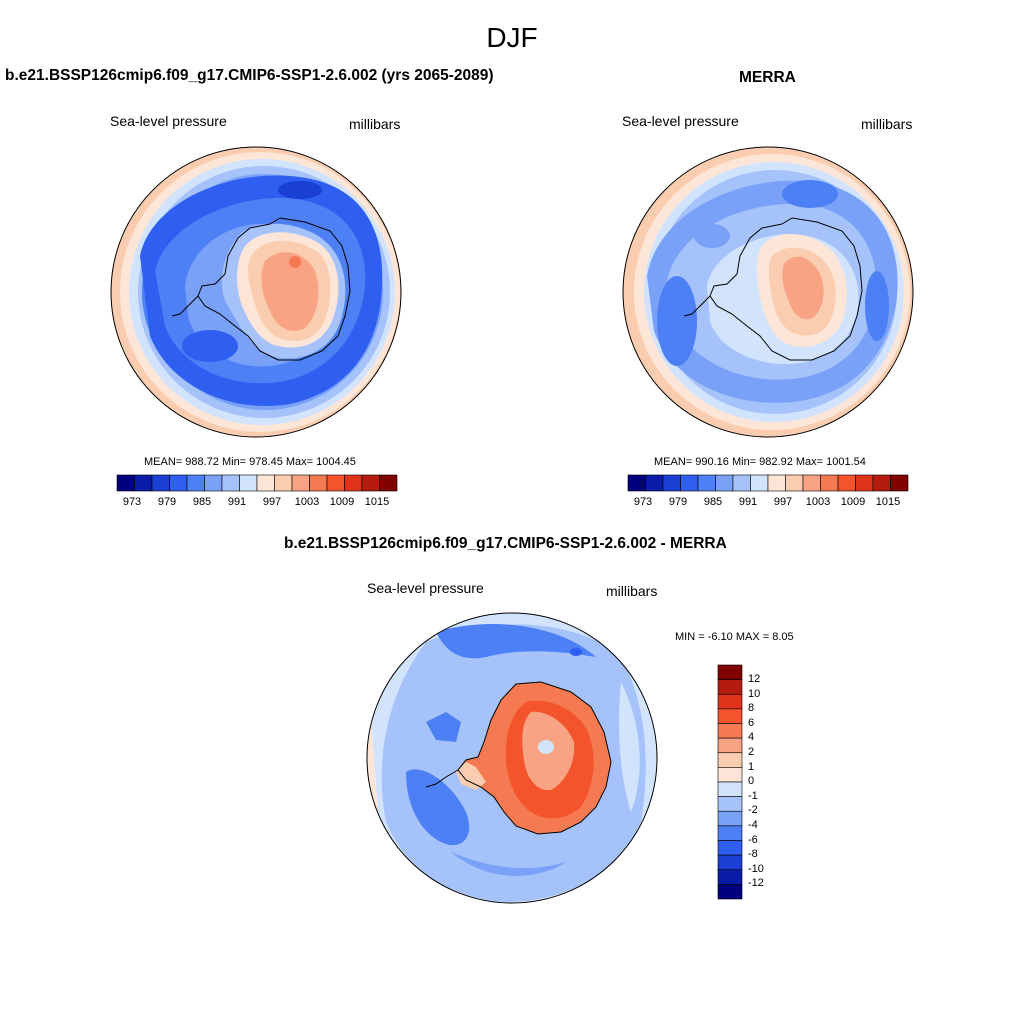 Image resolution: width=1024 pixels, height=1024 pixels. Describe the element at coordinates (377, 502) in the screenshot. I see `model-colorbar-tick: 1015` at that location.